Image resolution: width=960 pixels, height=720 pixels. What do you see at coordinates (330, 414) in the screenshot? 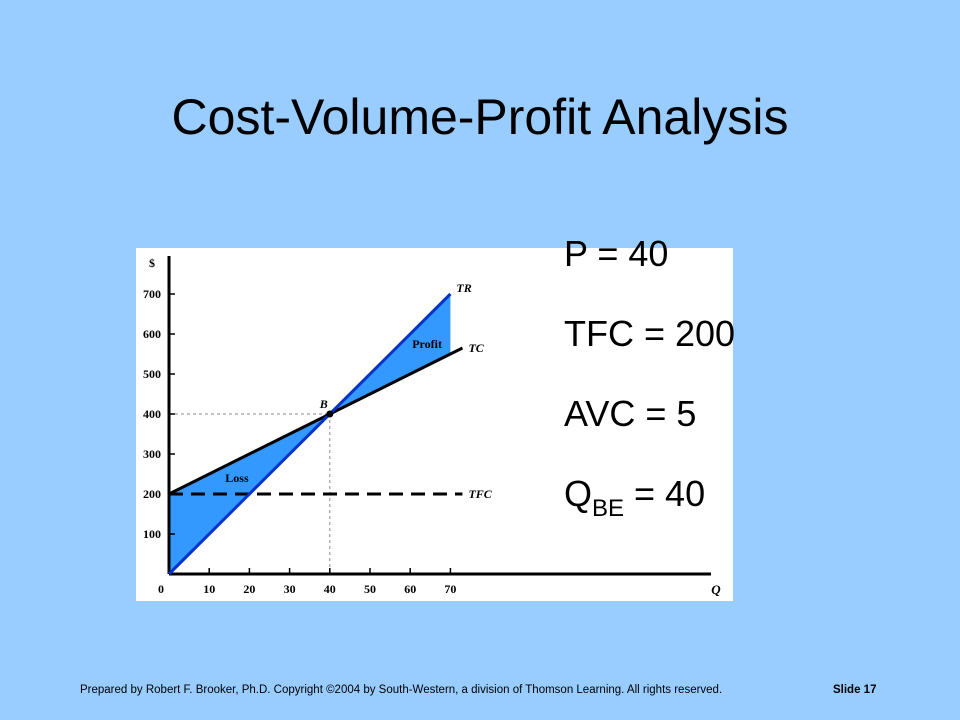
I see `break-even-point` at bounding box center [330, 414].